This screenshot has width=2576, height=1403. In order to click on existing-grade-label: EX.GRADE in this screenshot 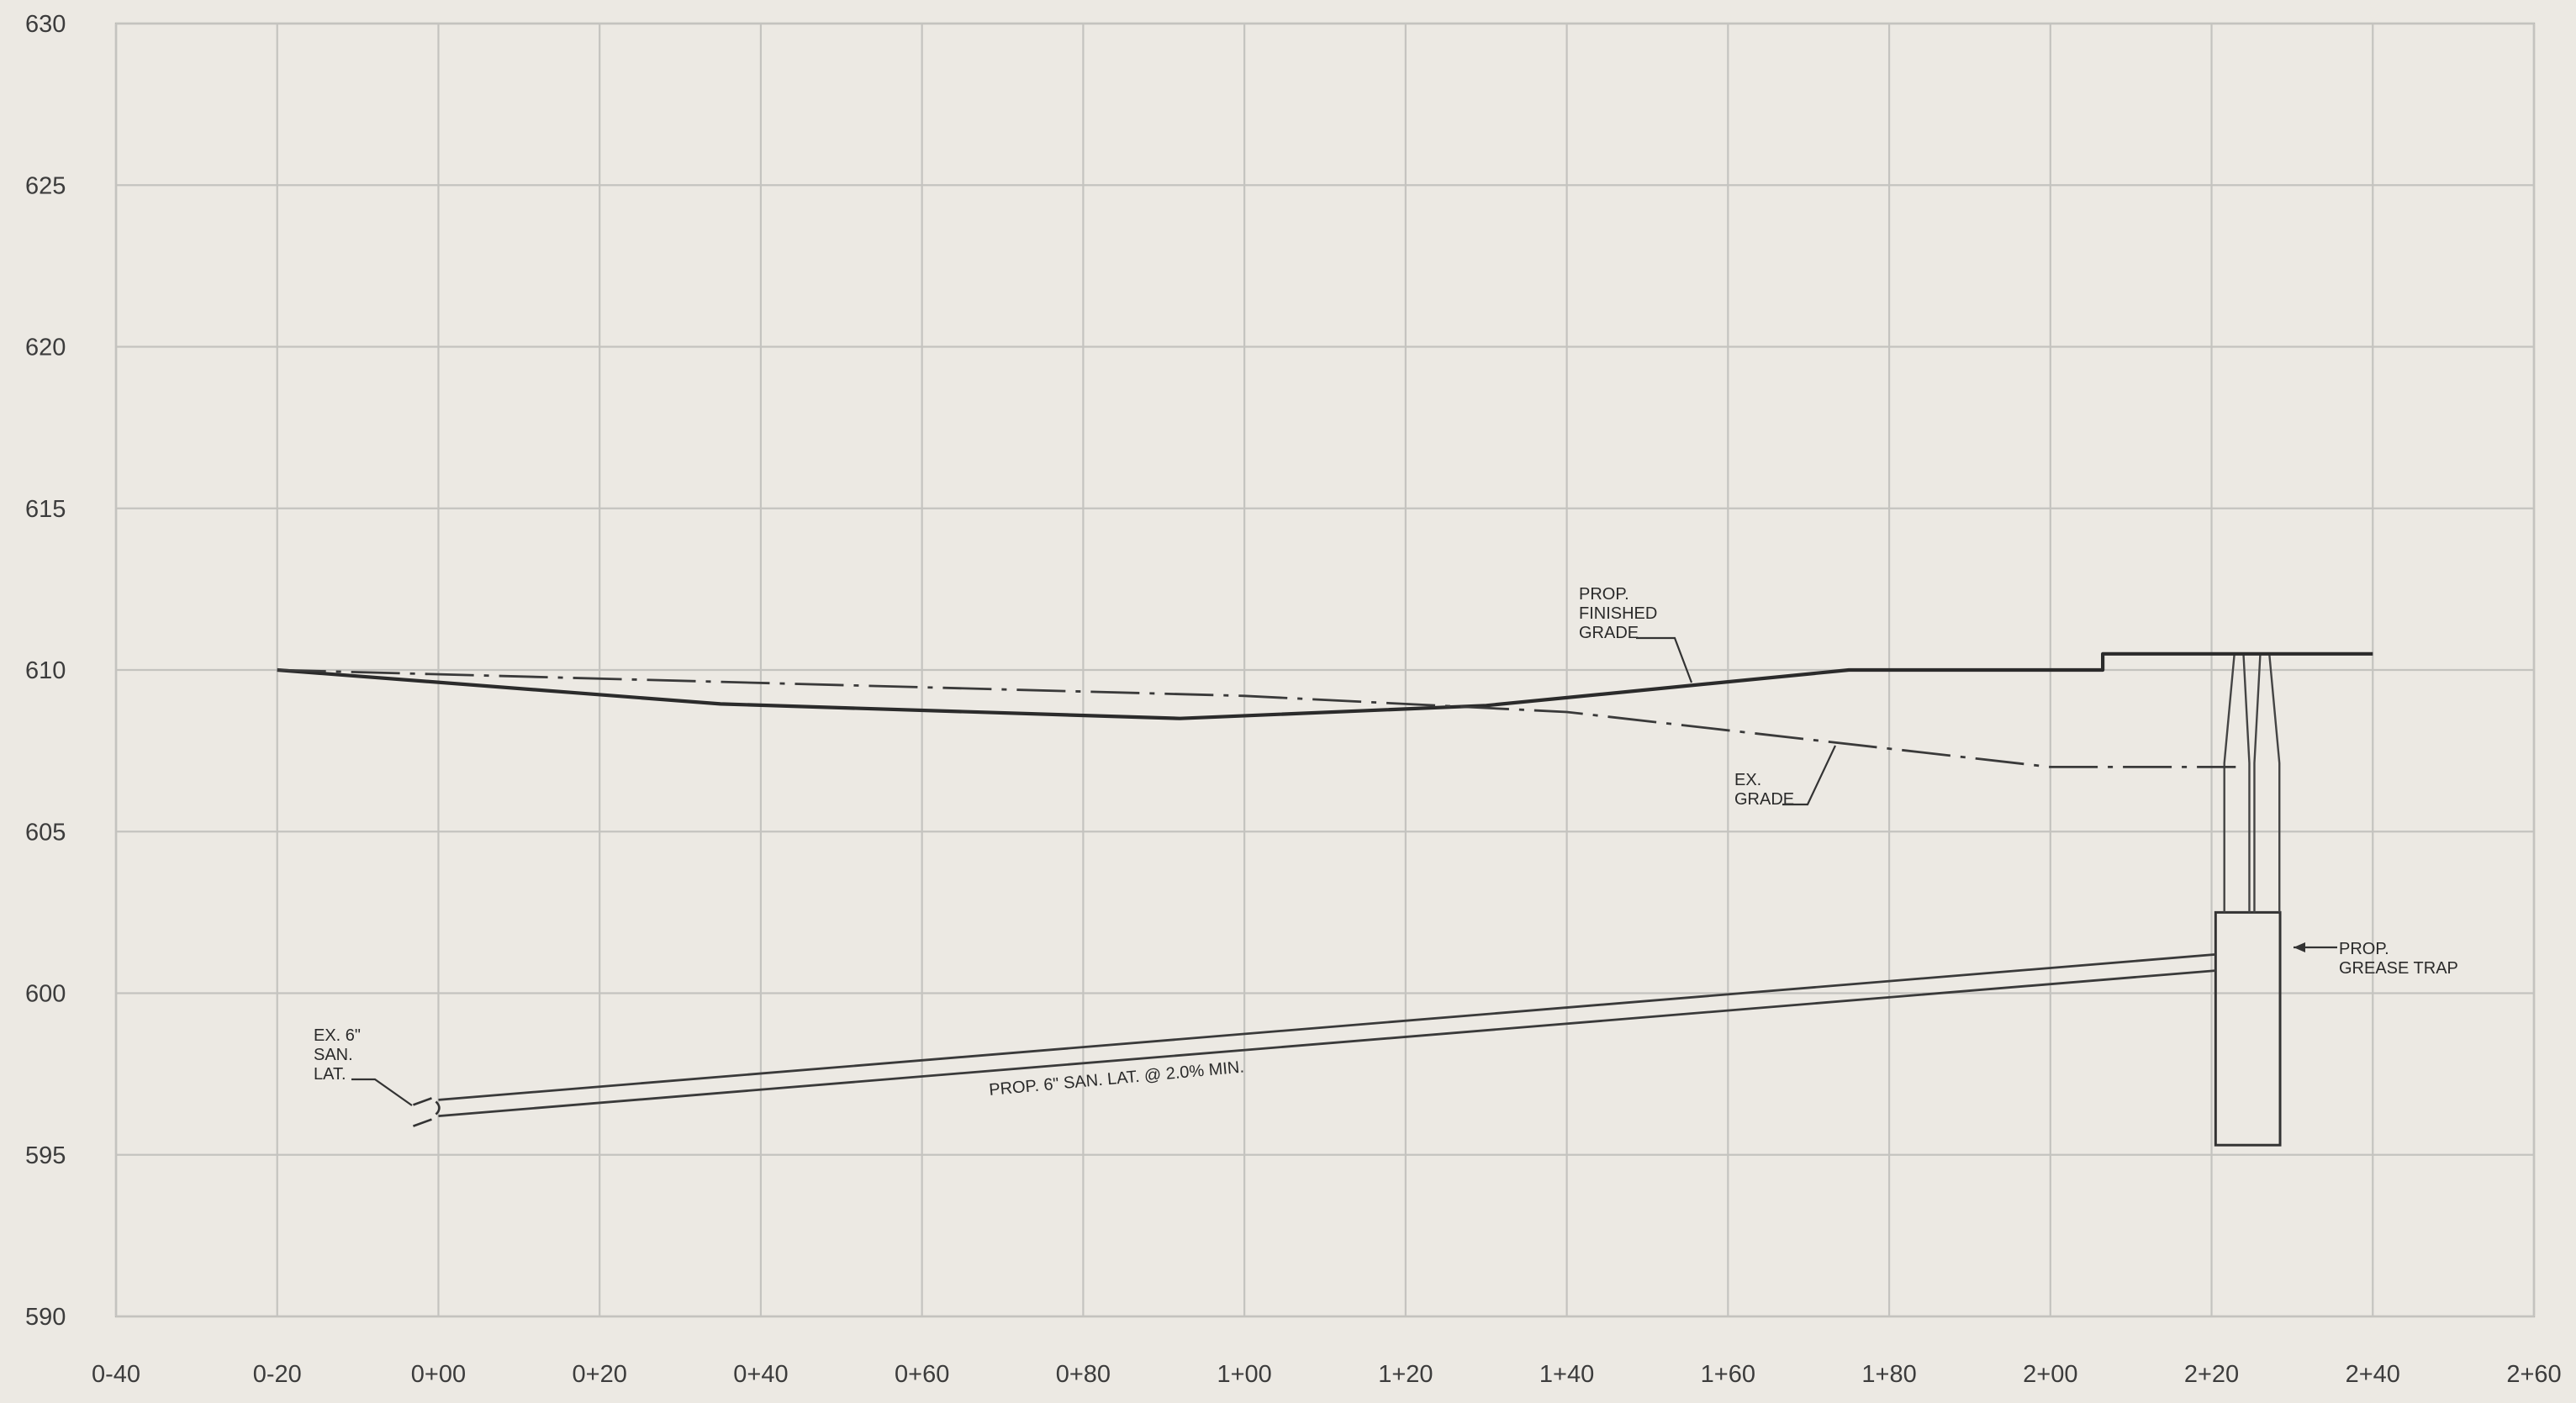, I will do `click(1764, 790)`.